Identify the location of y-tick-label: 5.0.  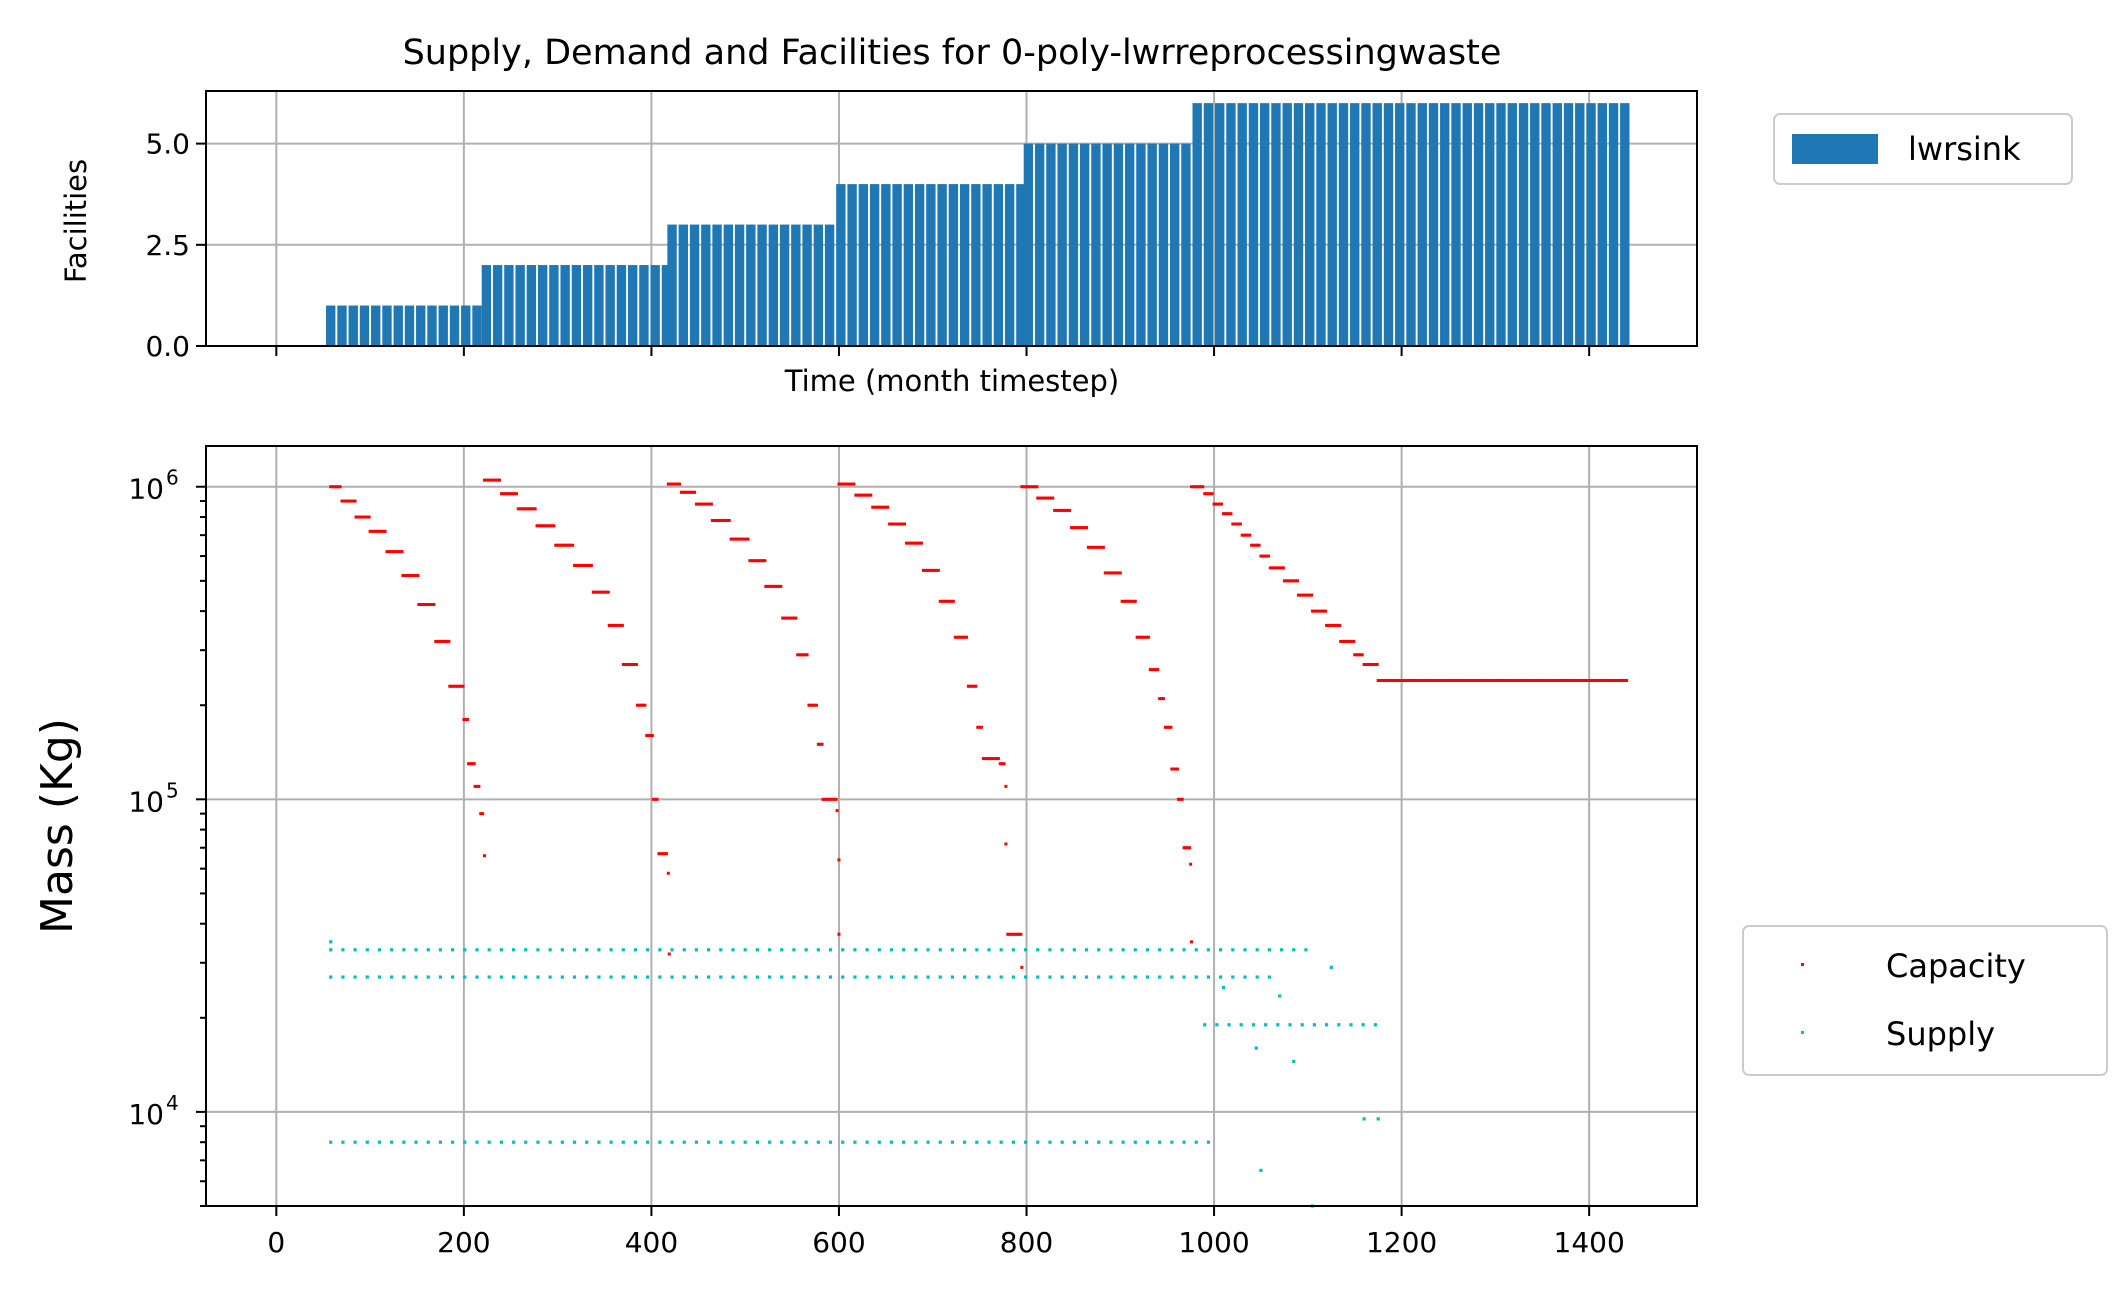
(167, 144).